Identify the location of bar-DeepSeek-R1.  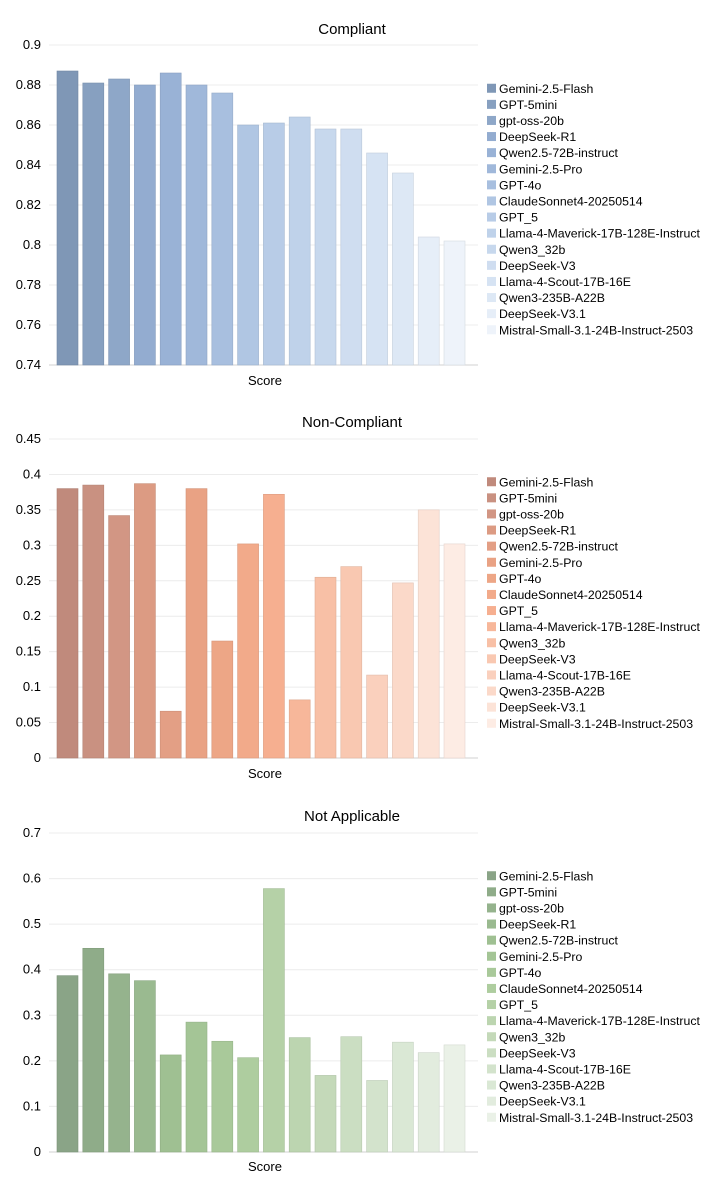
(145, 621).